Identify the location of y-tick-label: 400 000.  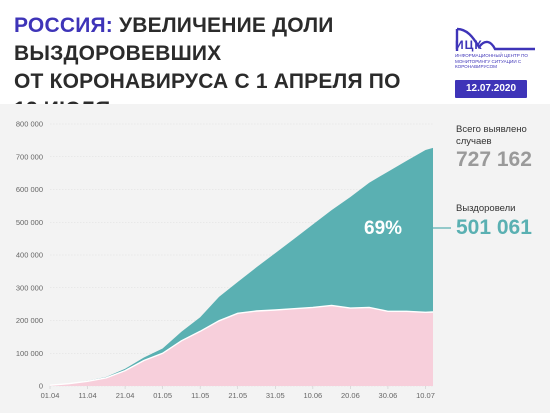
(29, 255).